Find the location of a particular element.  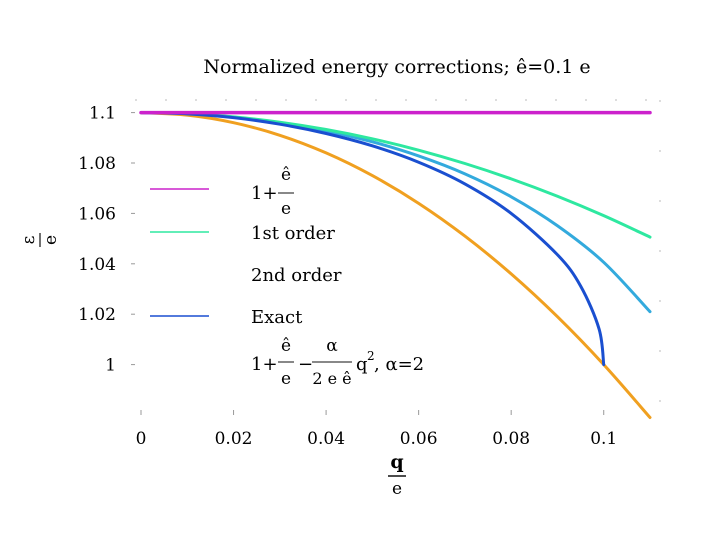

legend-label-quadratic-exp: 2 is located at coordinates (371, 356).